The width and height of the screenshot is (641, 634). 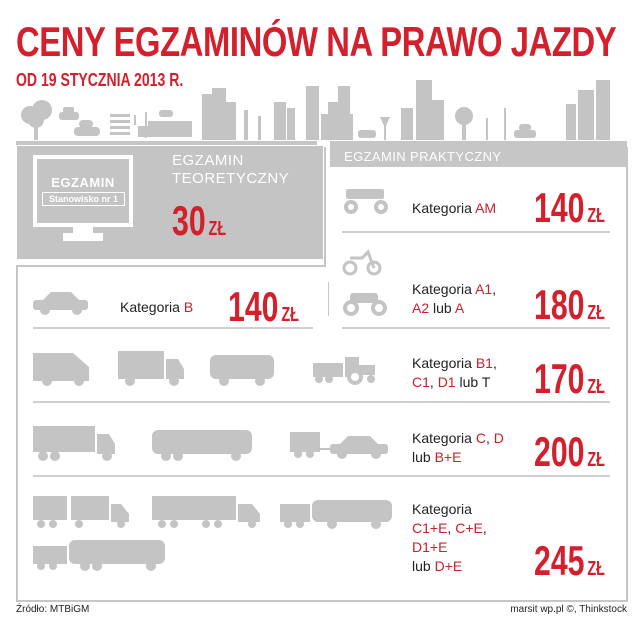 What do you see at coordinates (189, 220) in the screenshot?
I see `price-value: 30` at bounding box center [189, 220].